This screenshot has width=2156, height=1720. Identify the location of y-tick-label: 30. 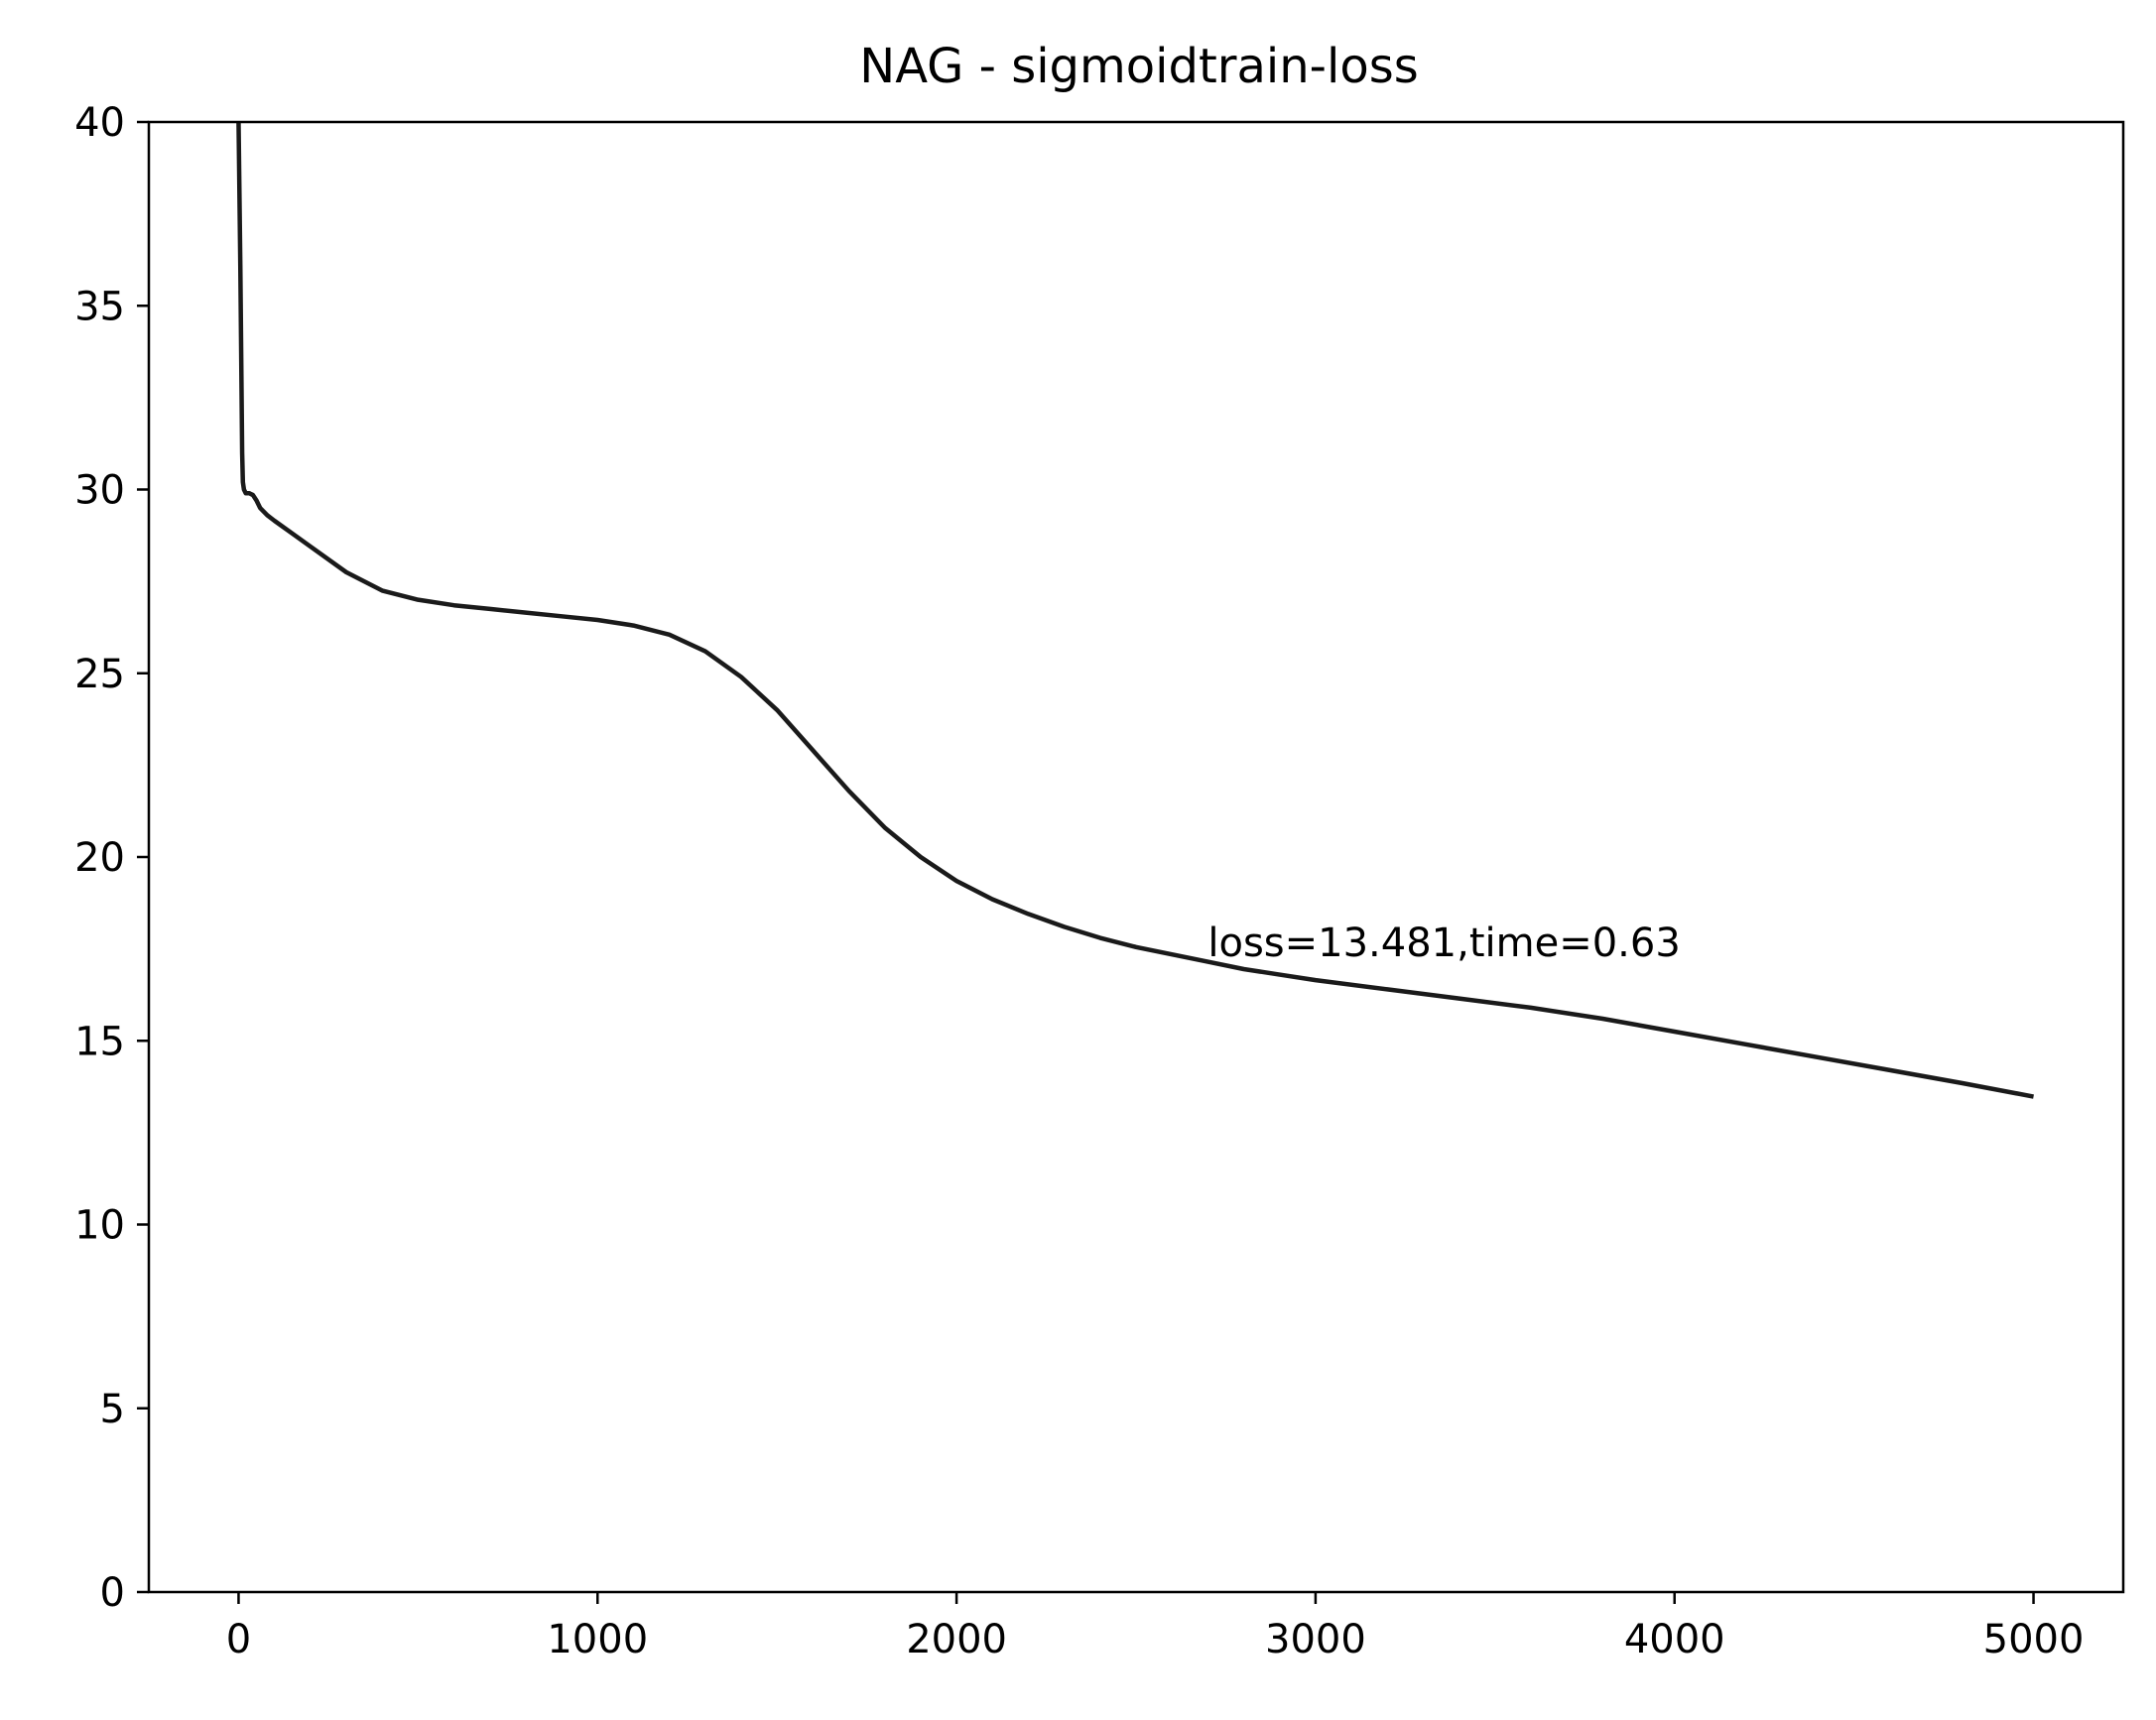
(99, 491).